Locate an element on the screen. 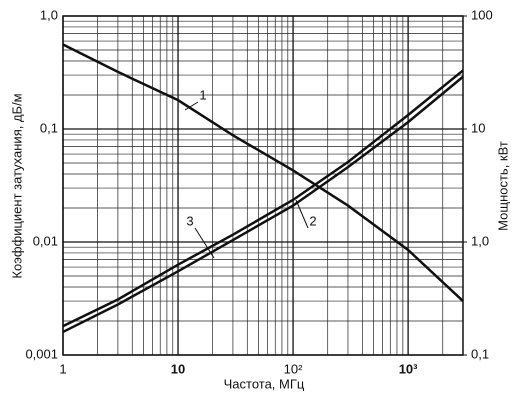 The height and width of the screenshot is (401, 518). x-tick-label: 10² is located at coordinates (293, 368).